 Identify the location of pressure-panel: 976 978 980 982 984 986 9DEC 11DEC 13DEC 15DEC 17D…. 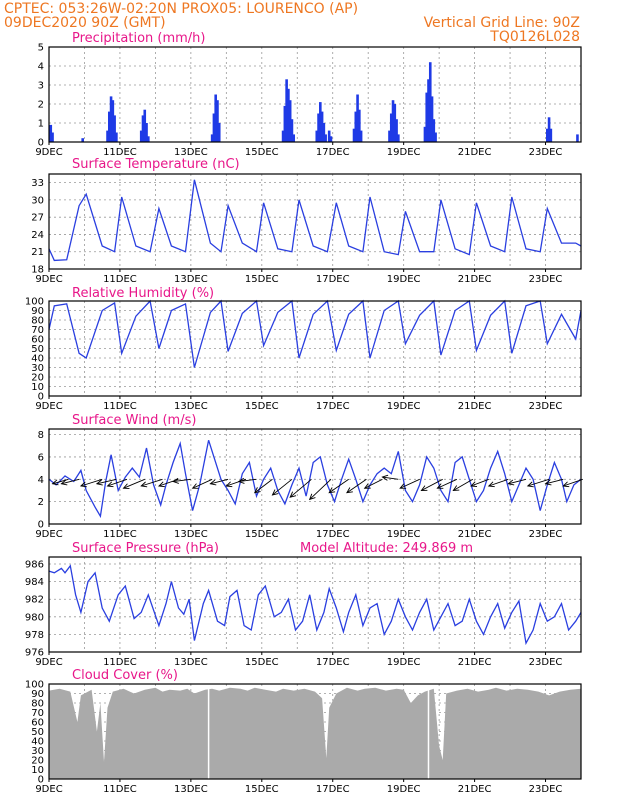
(303, 612).